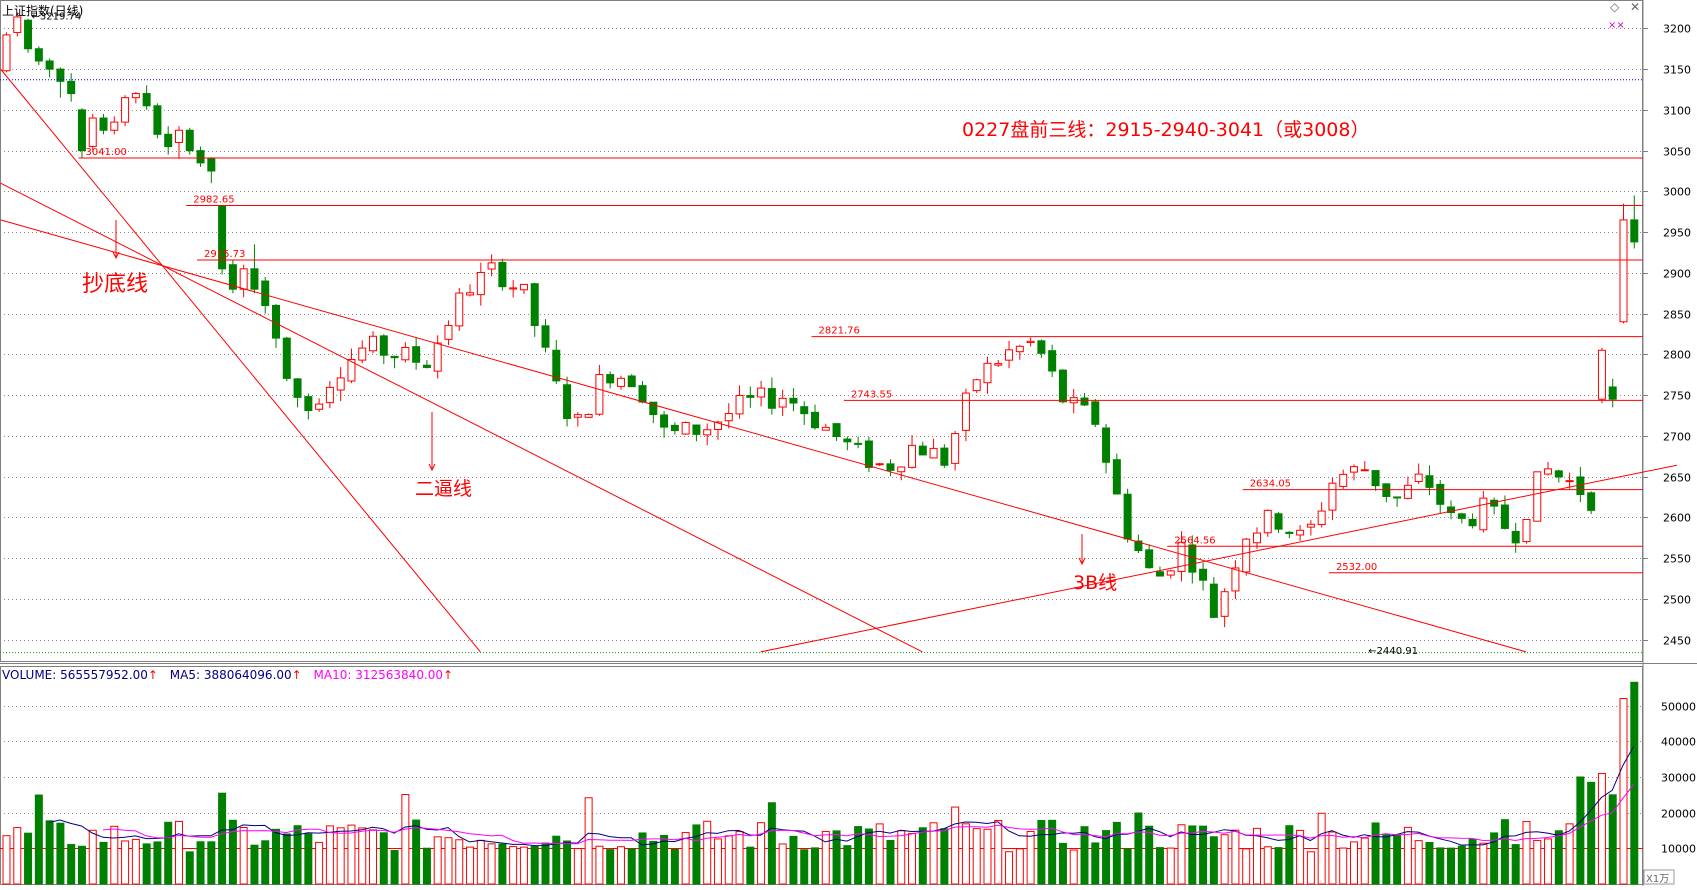 The width and height of the screenshot is (1697, 890). Describe the element at coordinates (1657, 879) in the screenshot. I see `volume-unit-label: X1万` at that location.